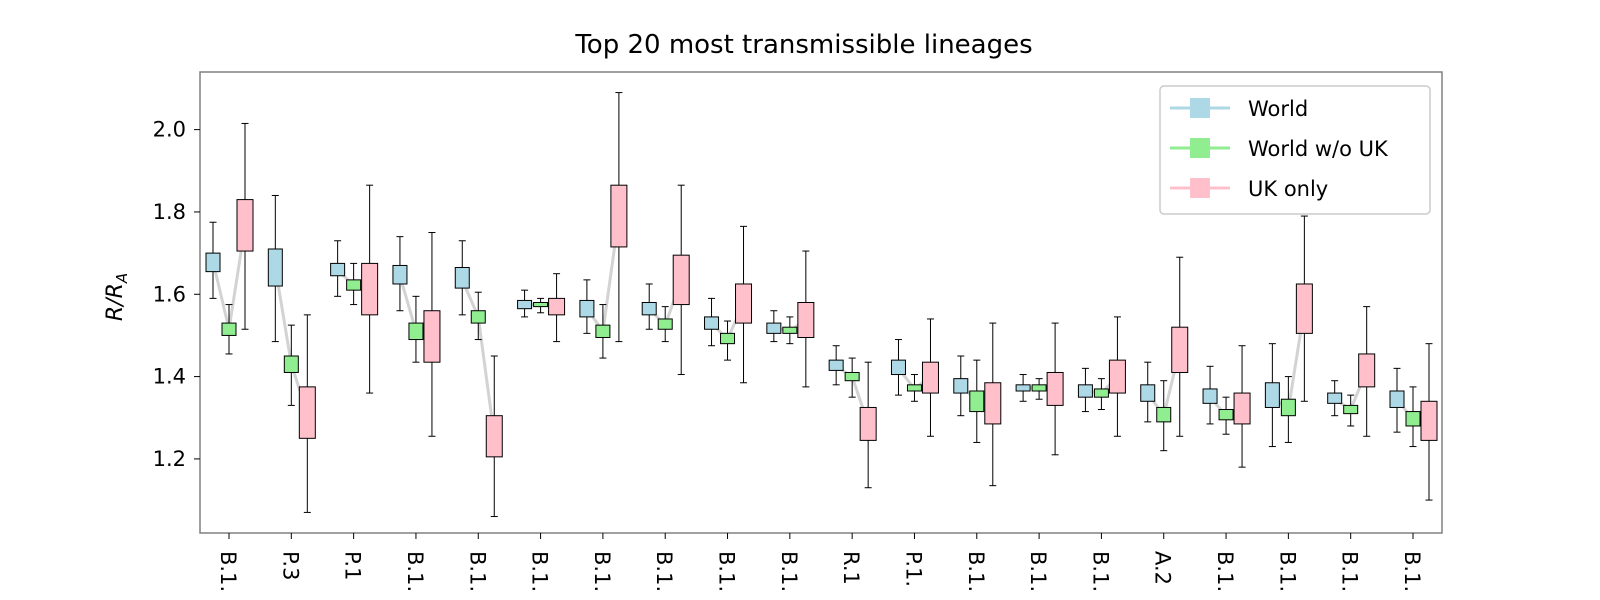 The height and width of the screenshot is (600, 1600). I want to click on legend-frame, so click(1295, 150).